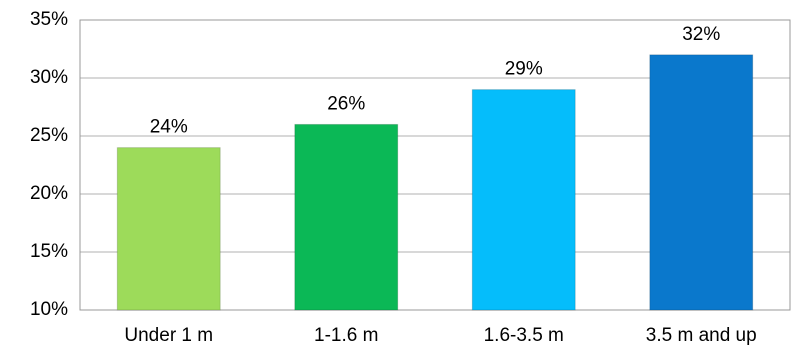 This screenshot has width=796, height=356. I want to click on y-tick-label: 35%, so click(49, 19).